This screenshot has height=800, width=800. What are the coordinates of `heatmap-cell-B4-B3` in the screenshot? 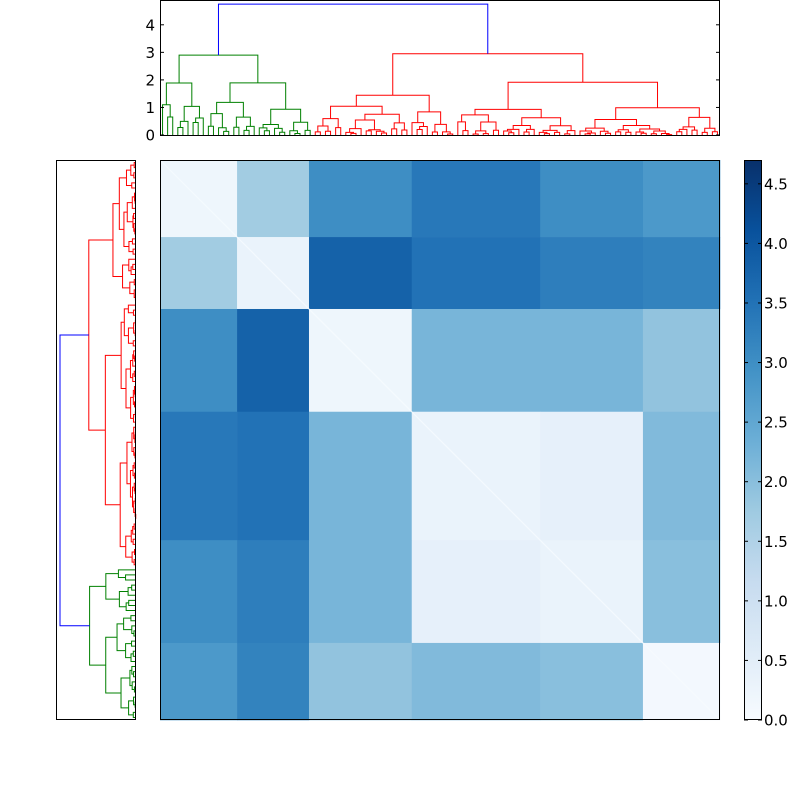 It's located at (592, 681).